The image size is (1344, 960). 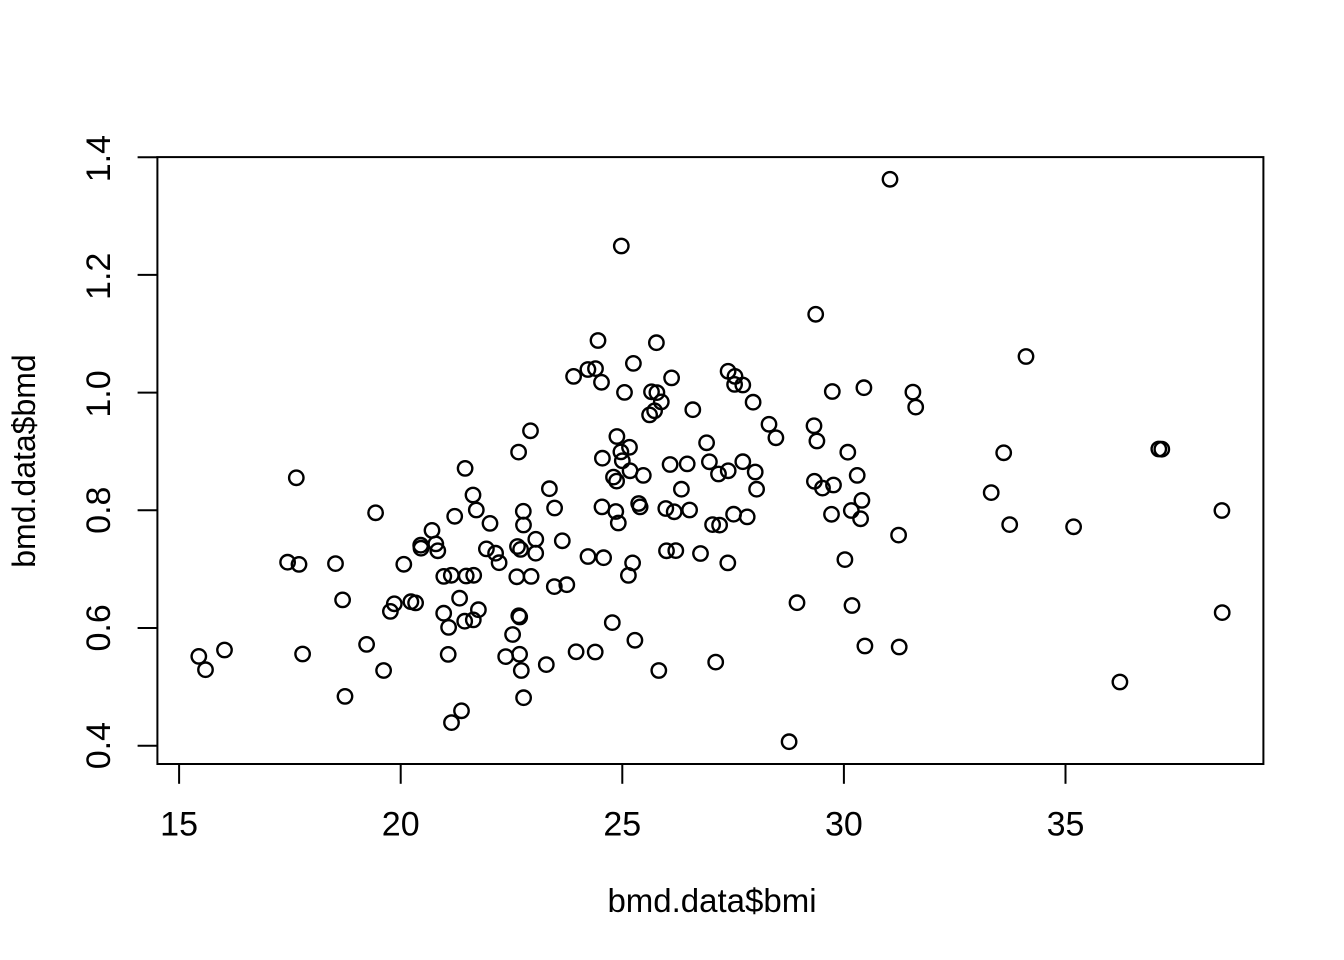 I want to click on svg-text: bmd.data$bmi, so click(x=711, y=900).